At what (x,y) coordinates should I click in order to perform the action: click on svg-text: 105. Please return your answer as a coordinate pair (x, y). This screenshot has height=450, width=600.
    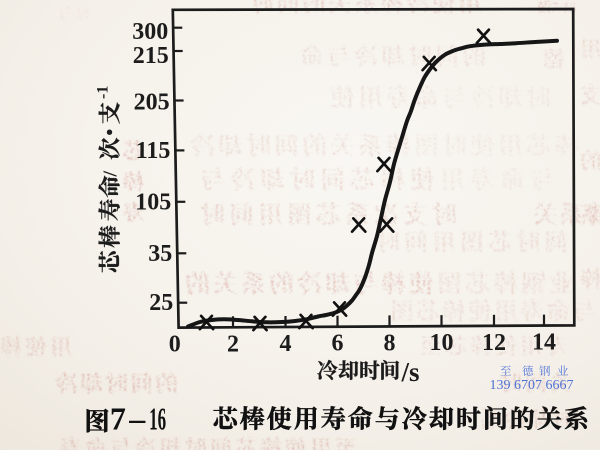
    Looking at the image, I should click on (153, 202).